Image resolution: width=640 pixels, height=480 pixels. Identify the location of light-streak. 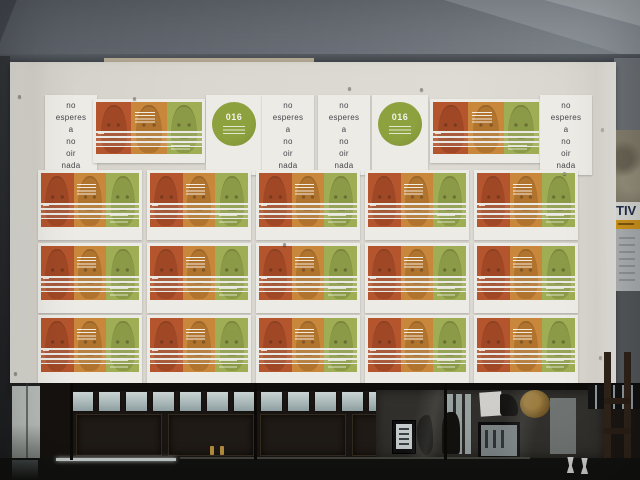
(116, 459).